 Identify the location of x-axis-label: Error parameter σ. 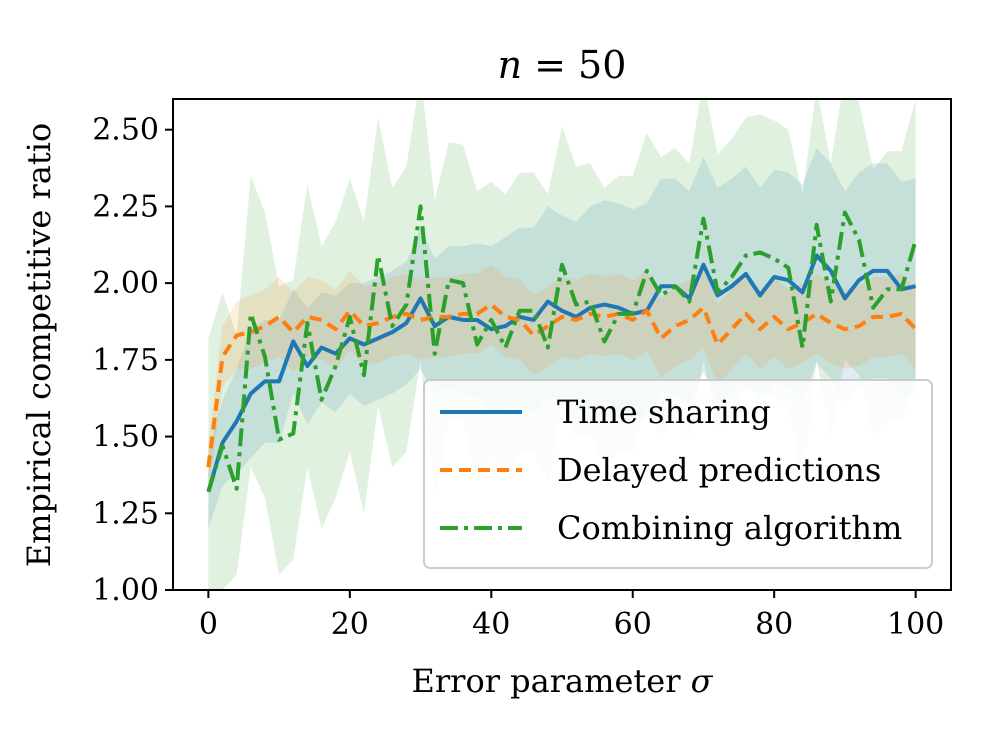
(562, 681).